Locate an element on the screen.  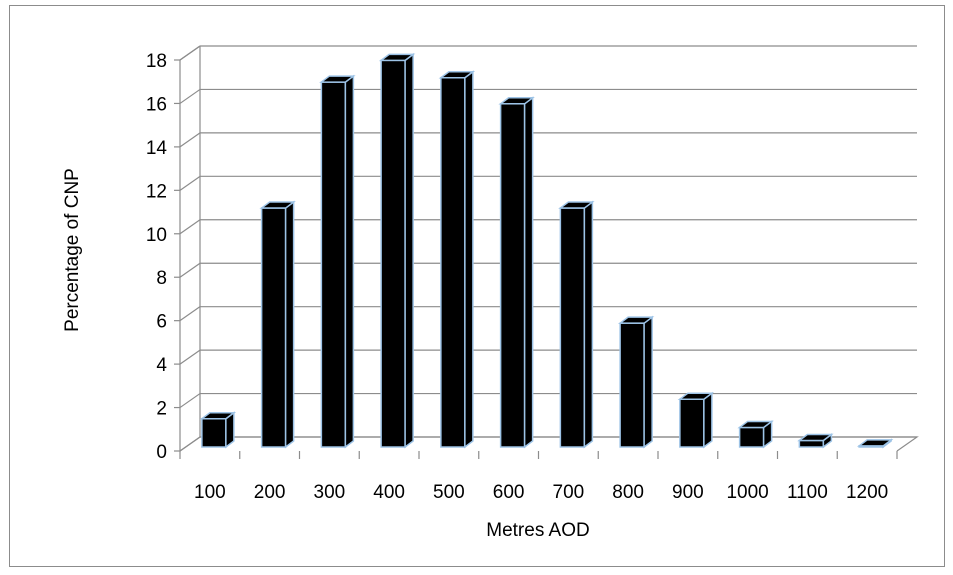
x-tick-label: 600 is located at coordinates (509, 492).